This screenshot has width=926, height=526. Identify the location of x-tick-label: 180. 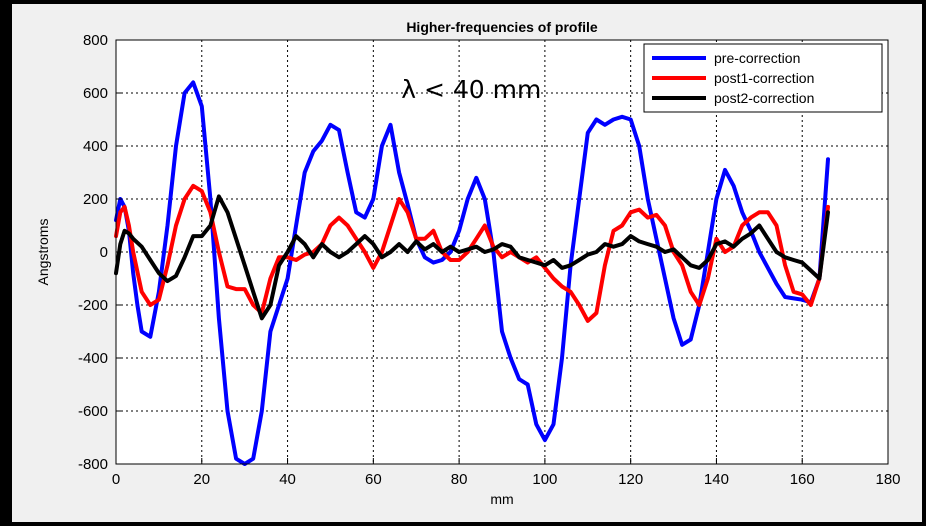
(887, 479).